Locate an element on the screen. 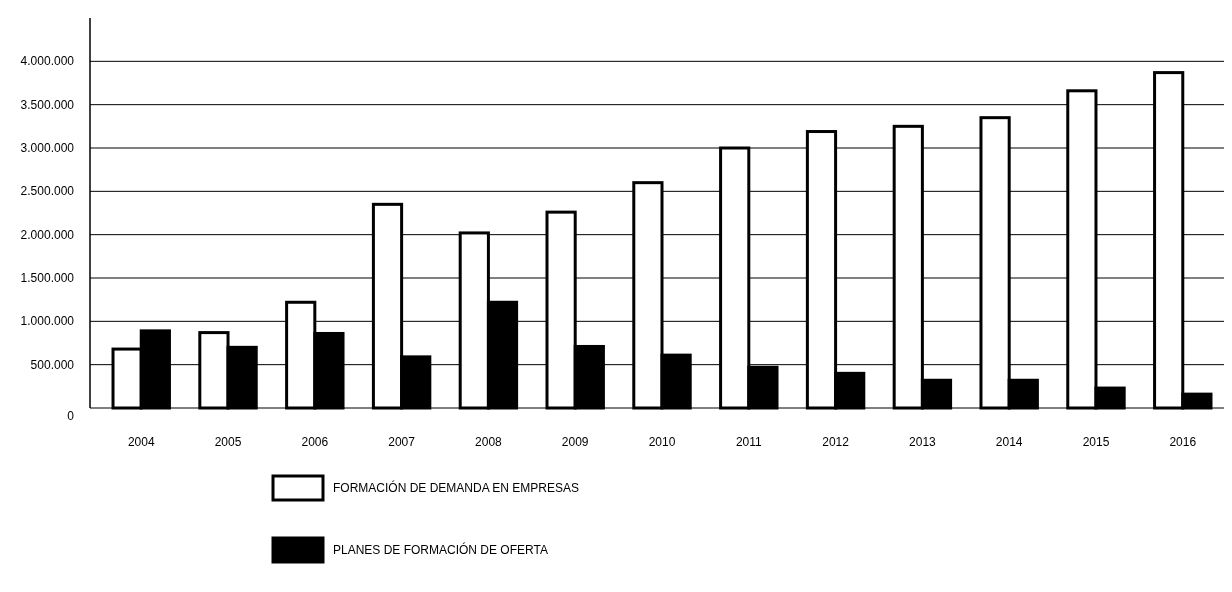 The image size is (1232, 592). y-tick-label: 1.000.000 is located at coordinates (47, 321).